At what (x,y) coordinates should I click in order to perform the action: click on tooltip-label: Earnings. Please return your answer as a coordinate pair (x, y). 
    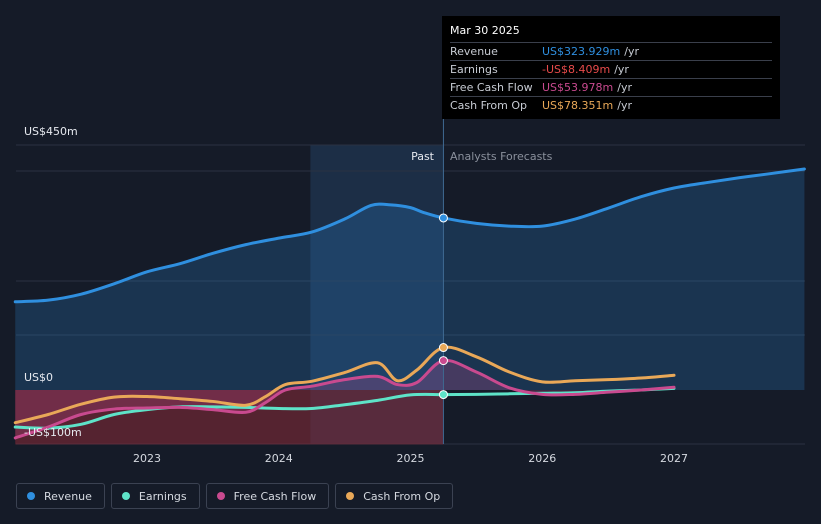
    Looking at the image, I should click on (474, 69).